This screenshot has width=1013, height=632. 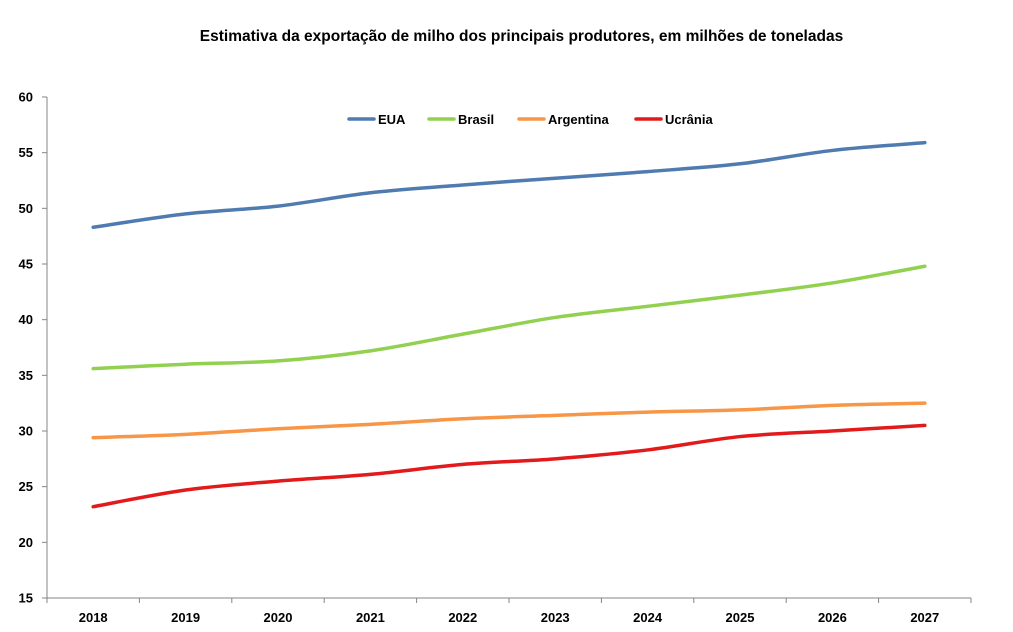 What do you see at coordinates (26, 431) in the screenshot?
I see `y-tick-label: 30` at bounding box center [26, 431].